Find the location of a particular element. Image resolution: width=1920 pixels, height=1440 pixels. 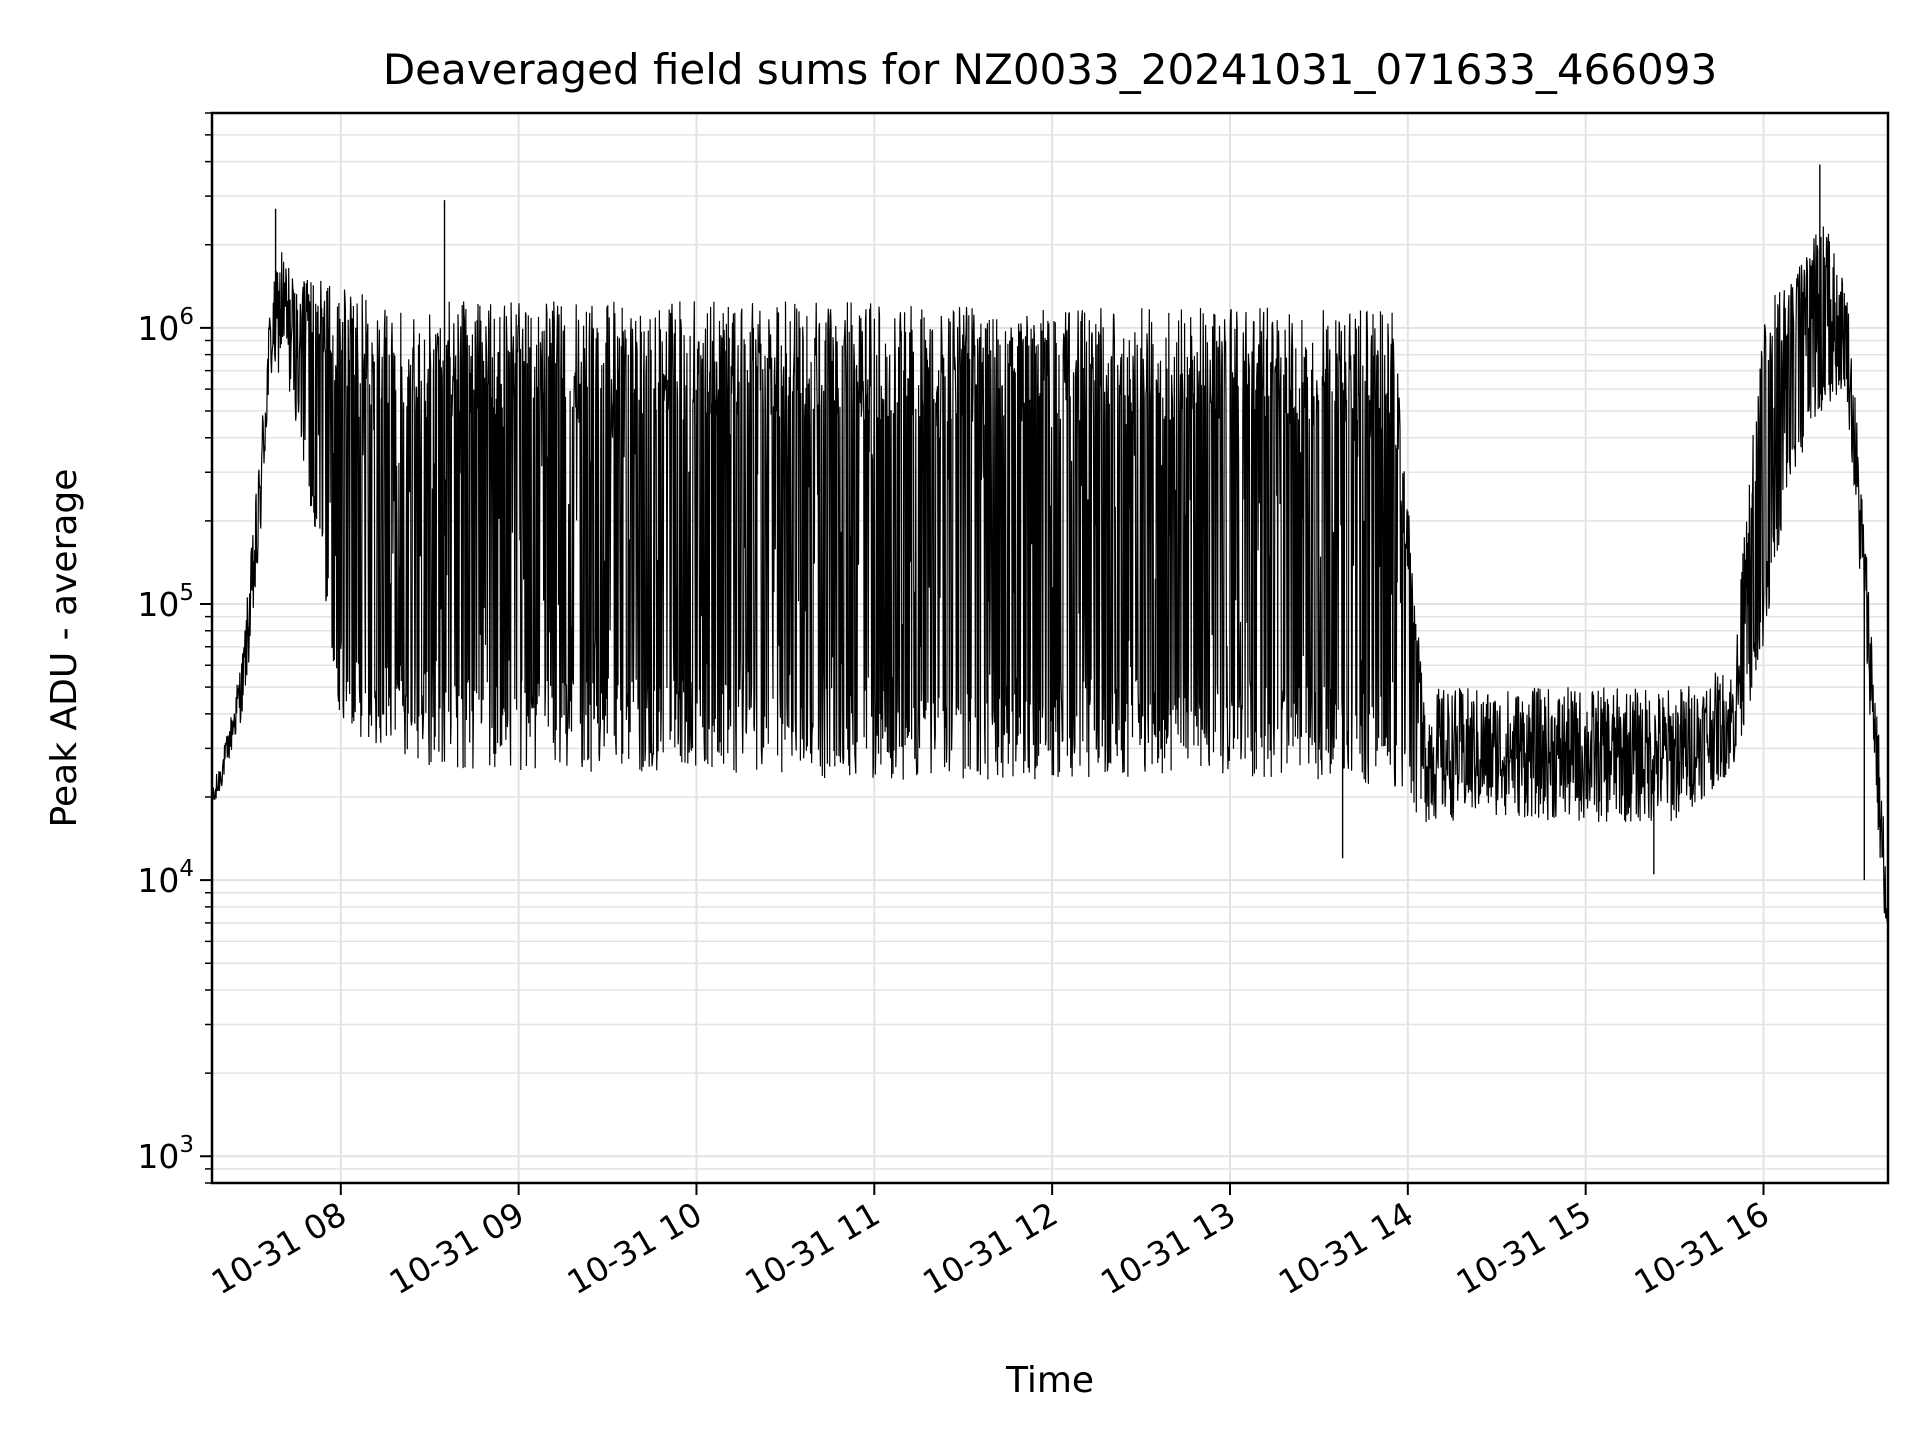

y-tick-label: 10⁶ is located at coordinates (165, 326).